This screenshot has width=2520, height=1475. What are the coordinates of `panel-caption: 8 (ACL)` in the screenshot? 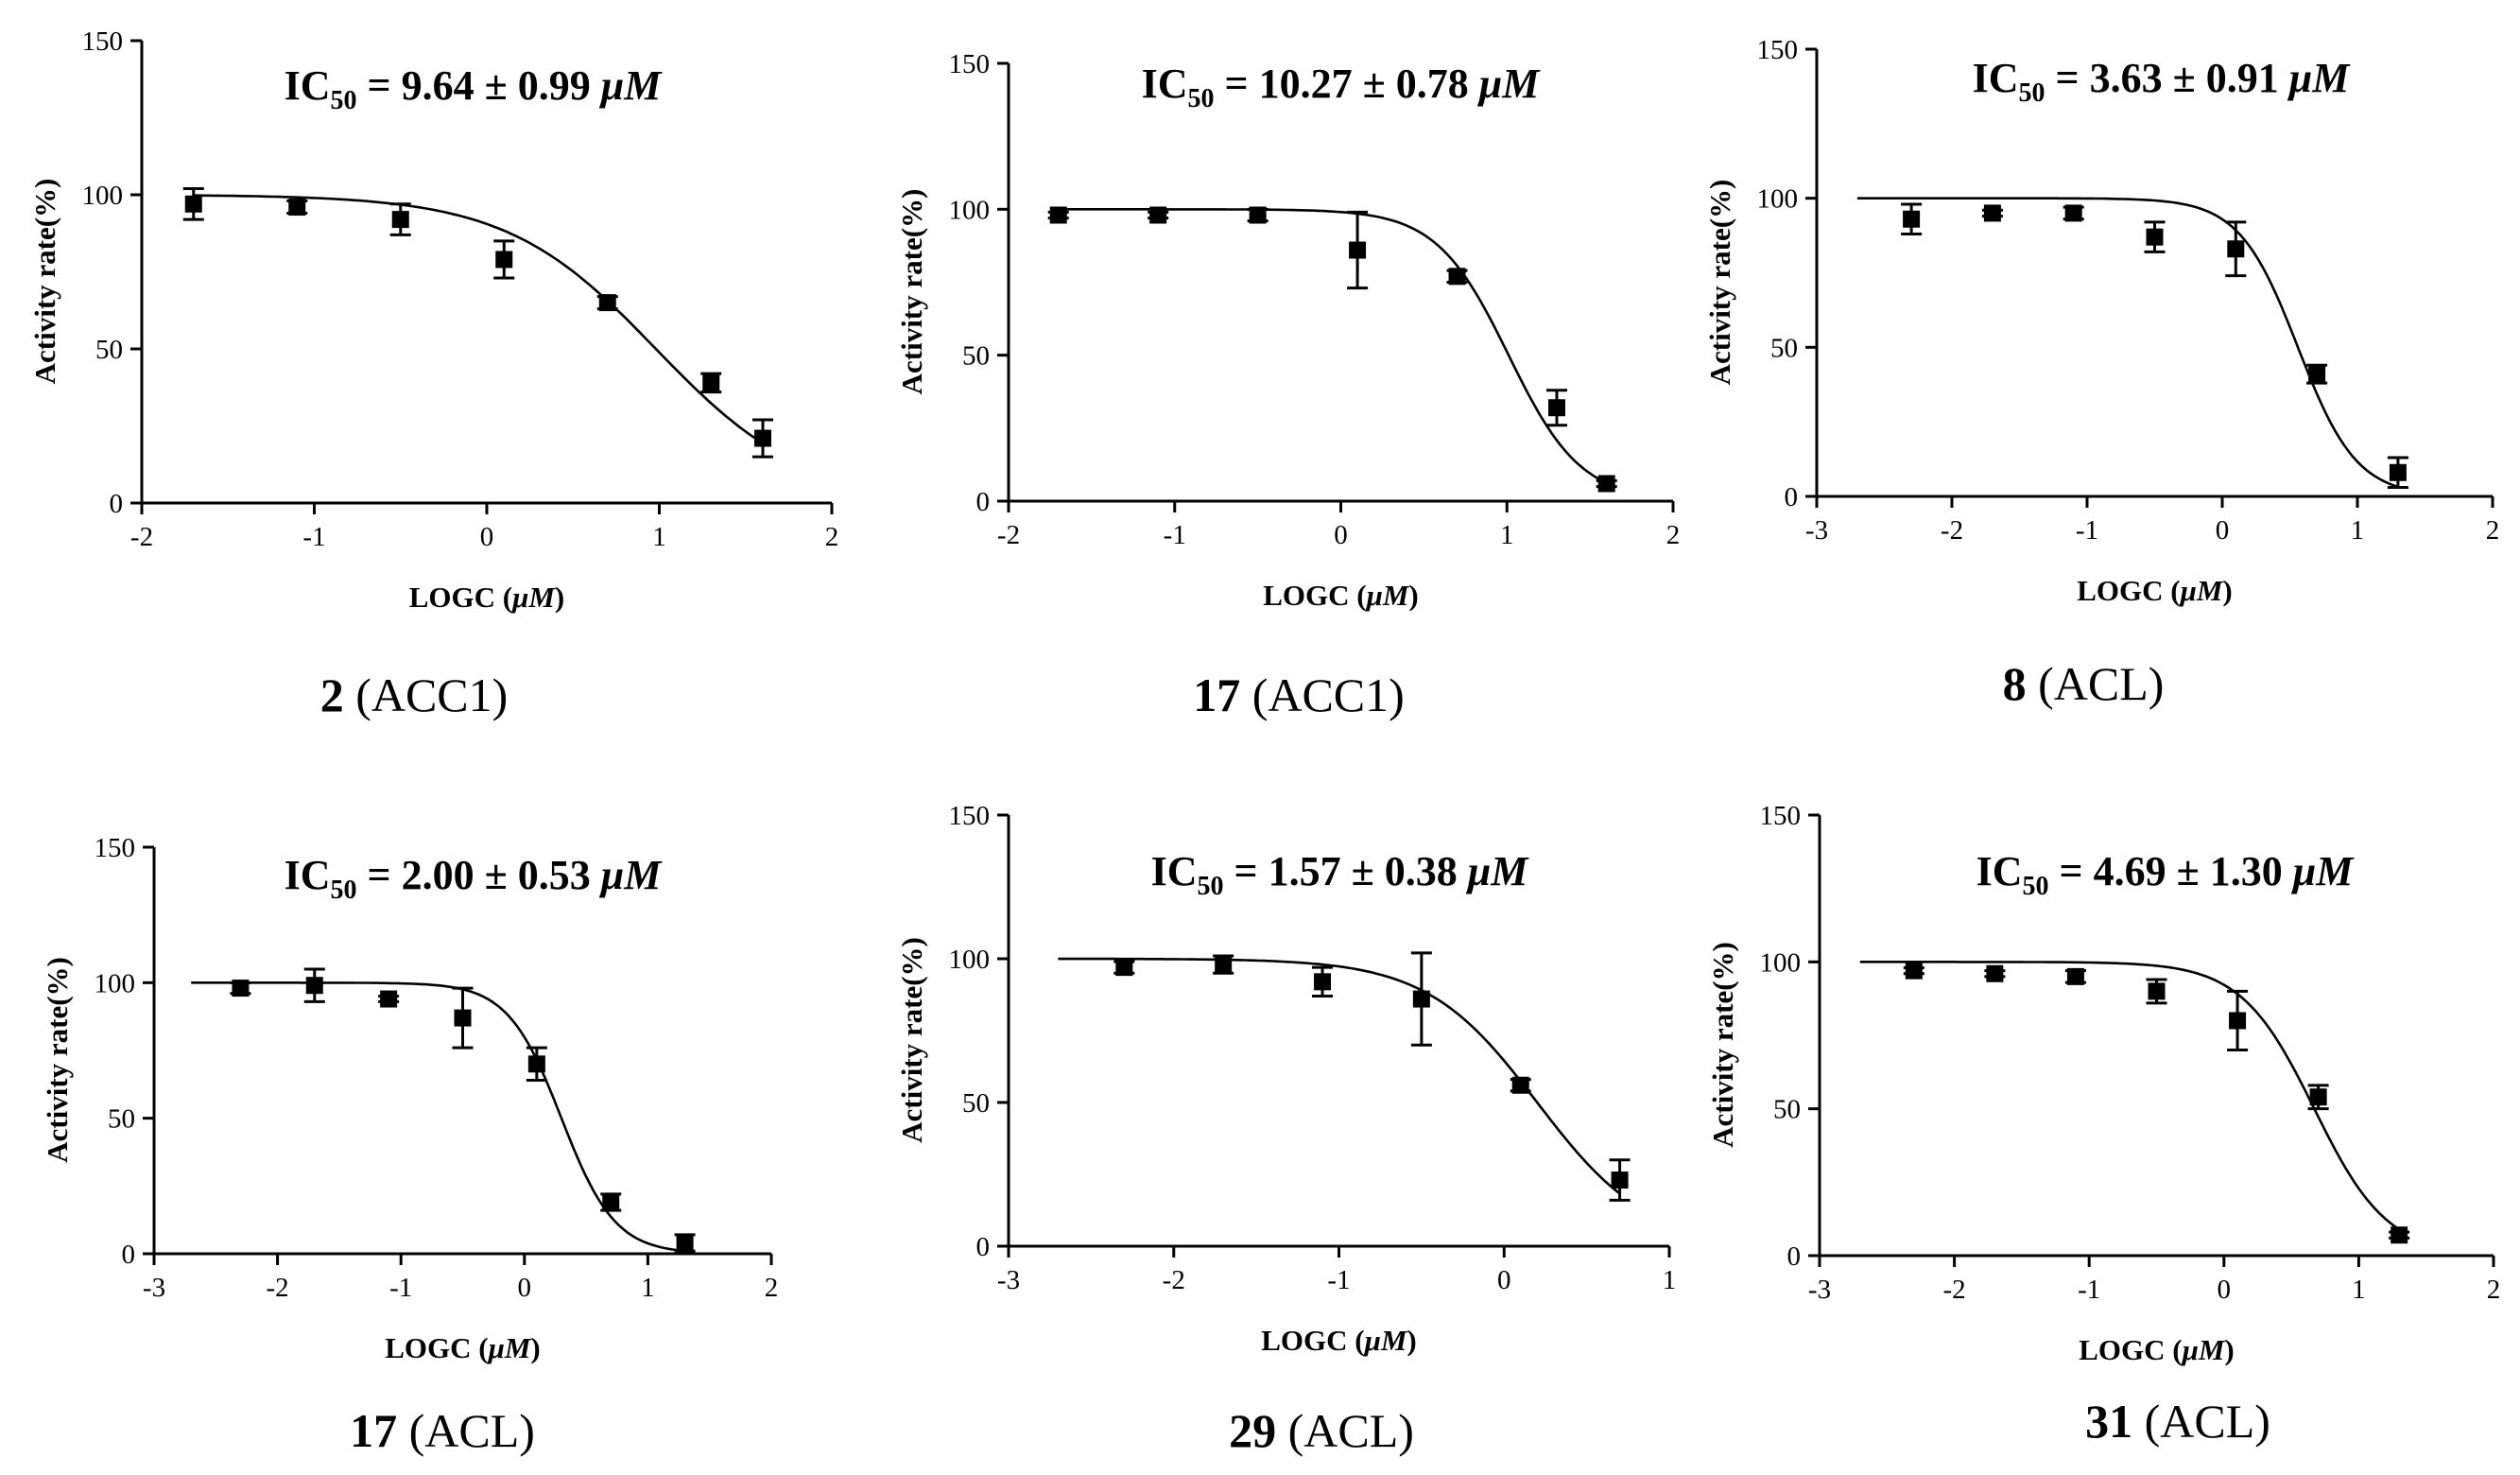 It's located at (2084, 683).